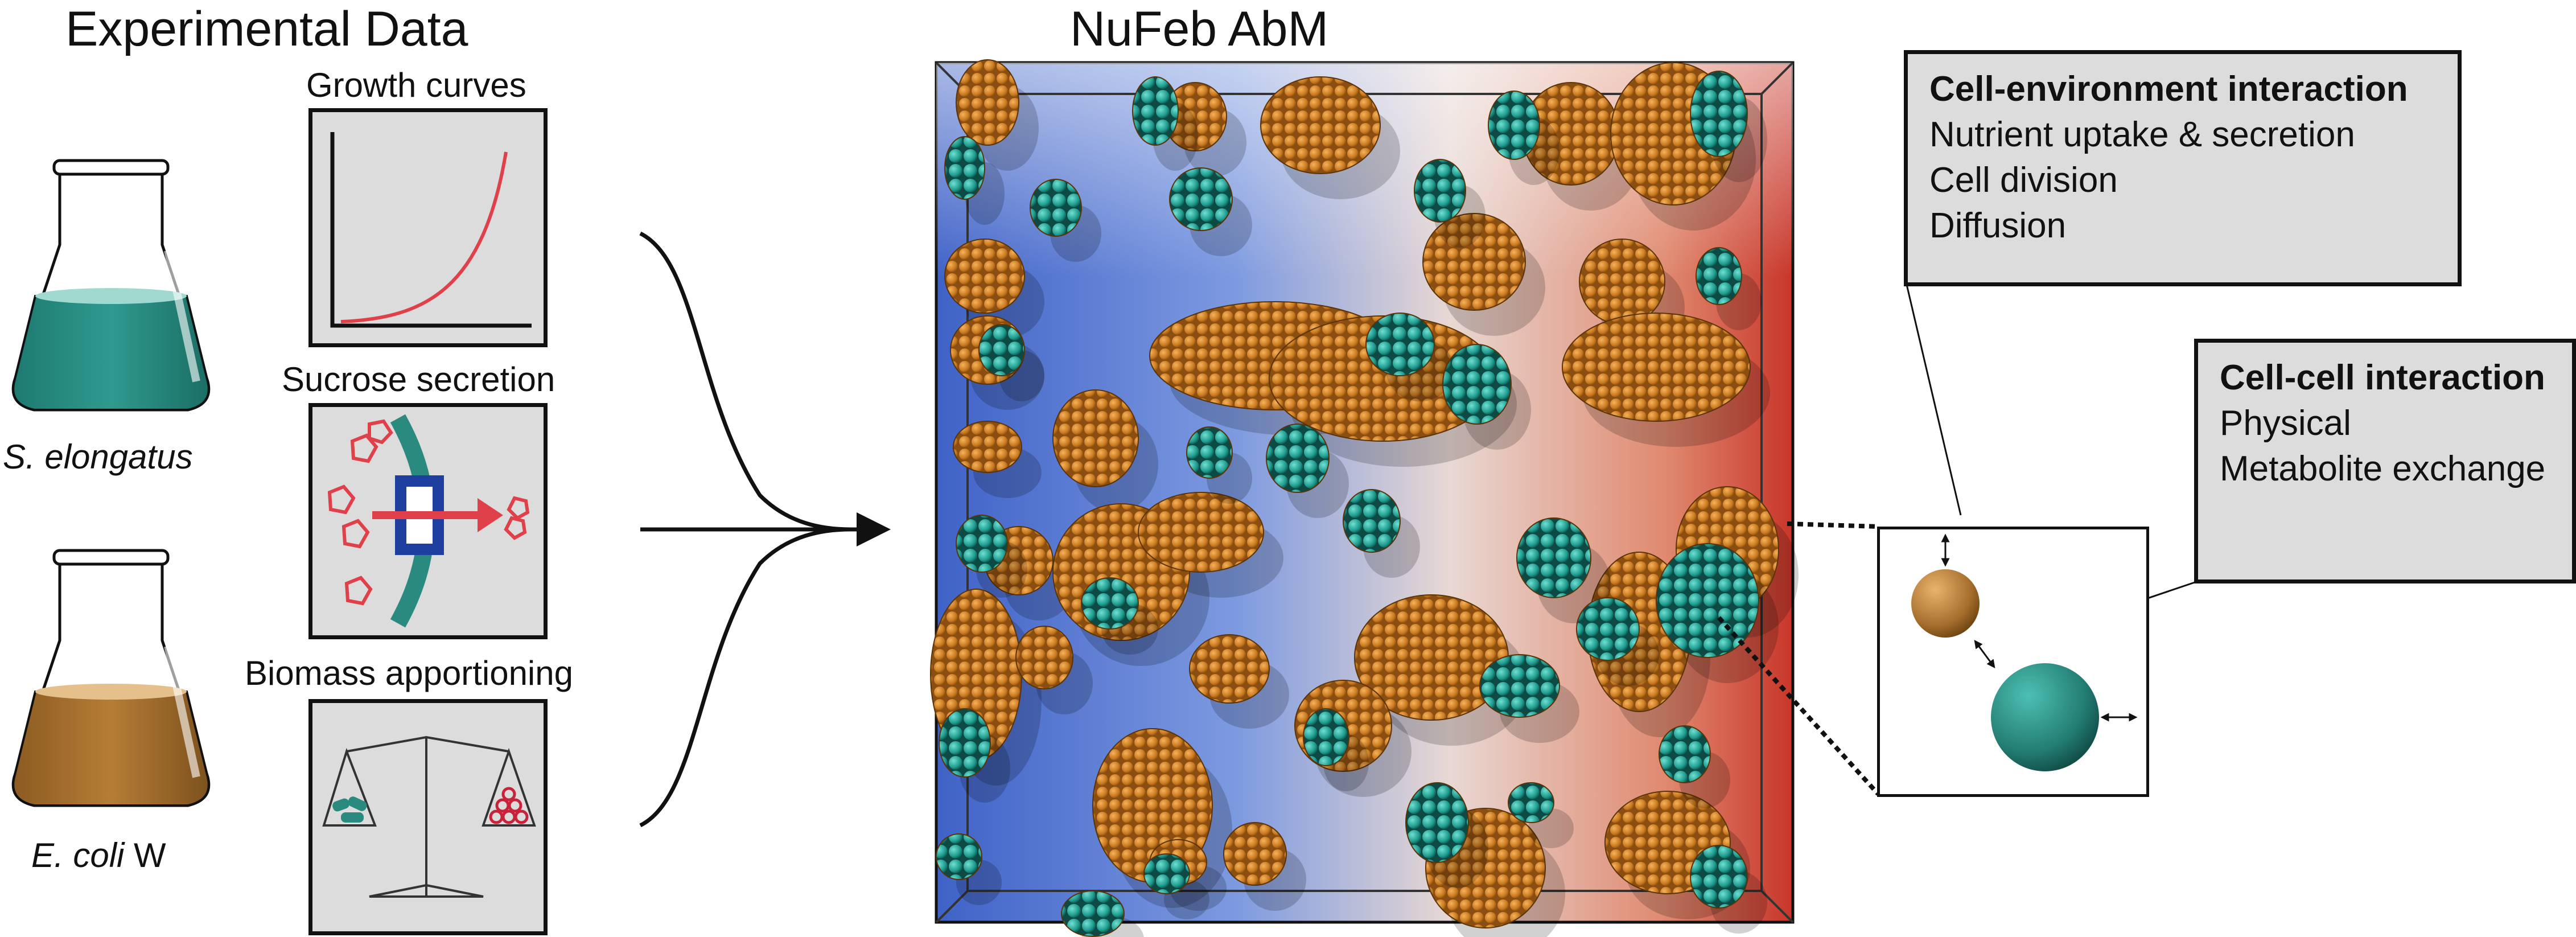  I want to click on cell-inset-panel, so click(2013, 662).